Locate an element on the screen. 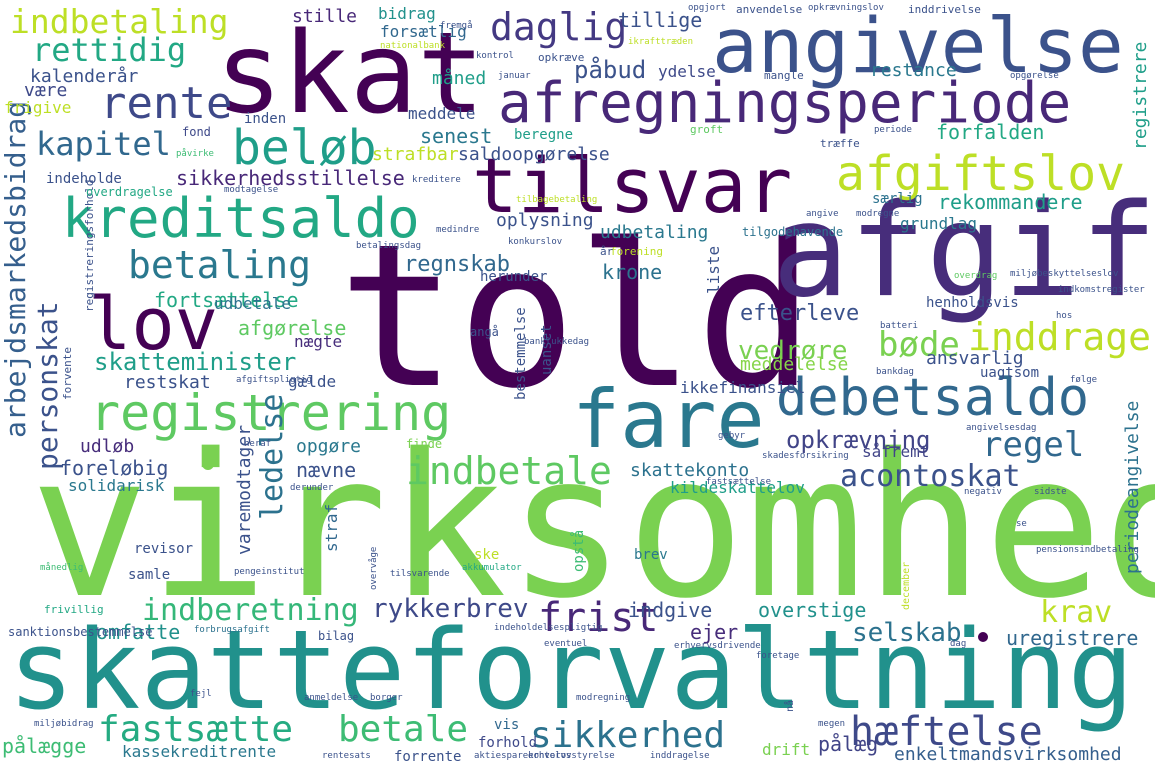 The height and width of the screenshot is (770, 1155). word-drift: drift is located at coordinates (786, 749).